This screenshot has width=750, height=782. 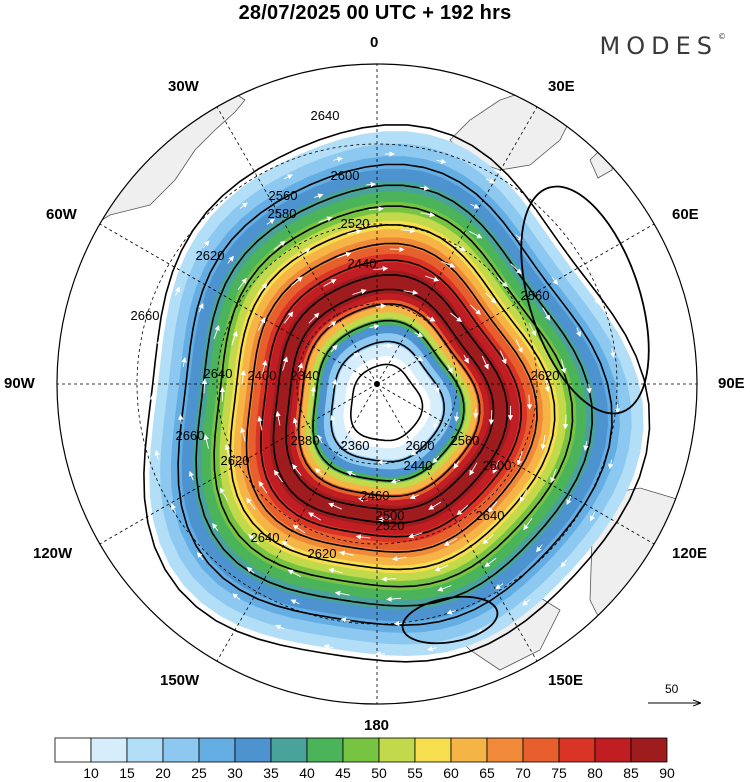 What do you see at coordinates (53, 553) in the screenshot?
I see `lon-label-120w: 120W` at bounding box center [53, 553].